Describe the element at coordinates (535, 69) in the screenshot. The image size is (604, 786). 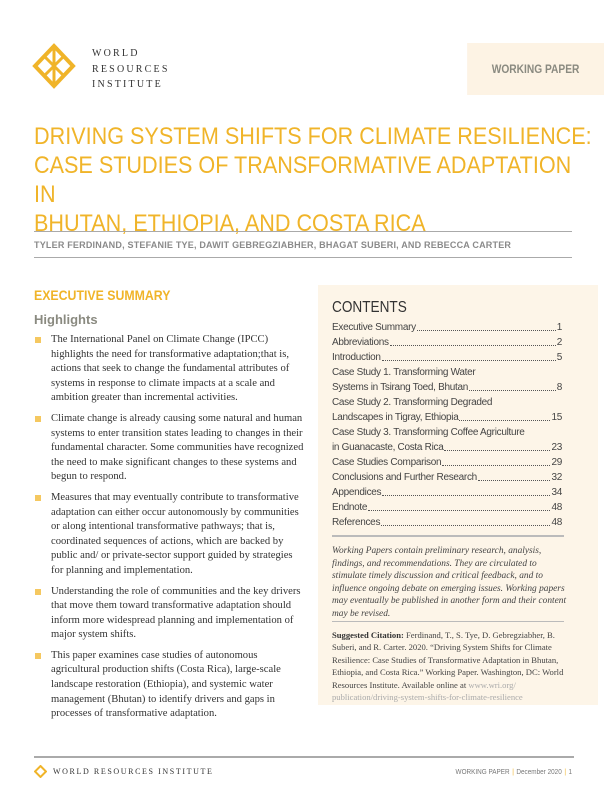
I see `working-paper-badge: WORKING PAPER` at that location.